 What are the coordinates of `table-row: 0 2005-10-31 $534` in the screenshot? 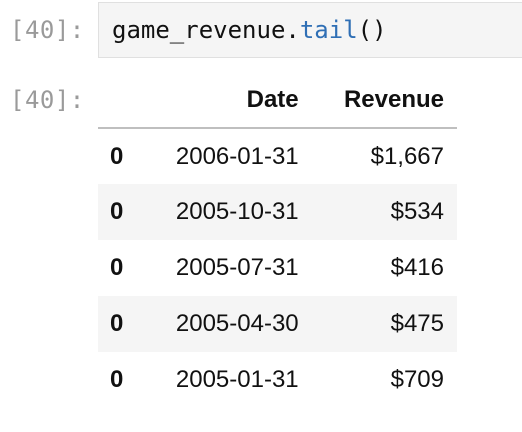 It's located at (277, 212).